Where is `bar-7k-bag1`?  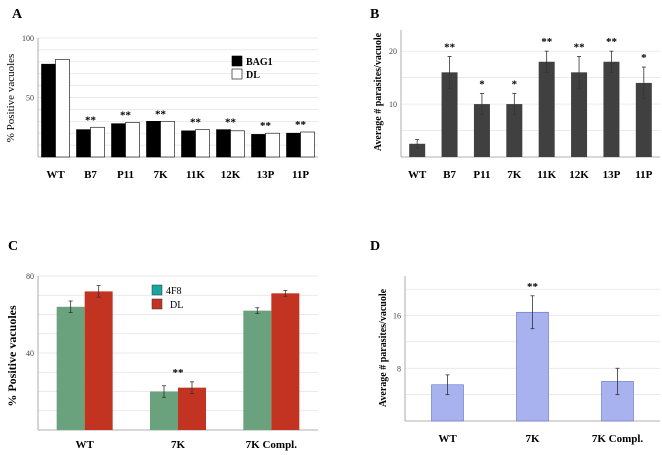 bar-7k-bag1 is located at coordinates (153, 139).